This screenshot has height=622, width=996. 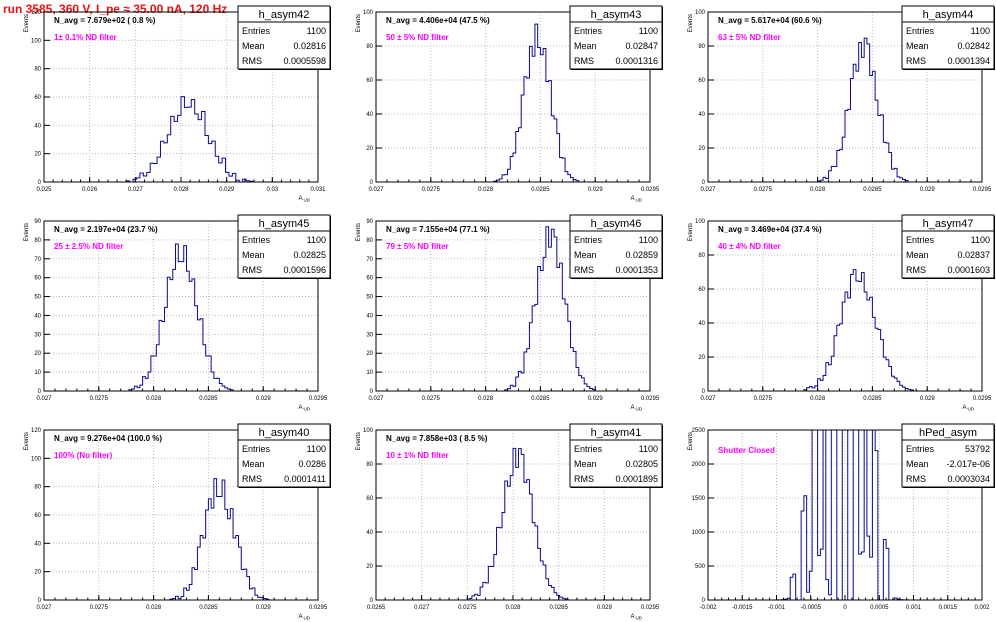 I want to click on stat-value-rms: 0.0001895, so click(x=636, y=479).